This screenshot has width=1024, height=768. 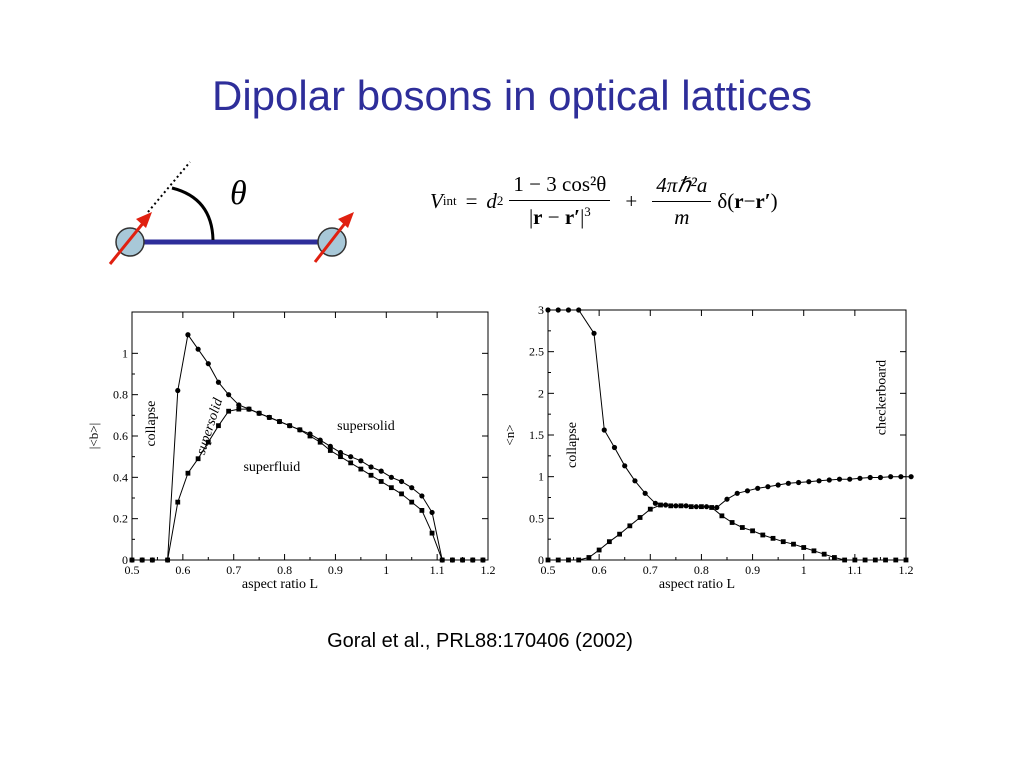 What do you see at coordinates (538, 217) in the screenshot?
I see `eq-den-r: r` at bounding box center [538, 217].